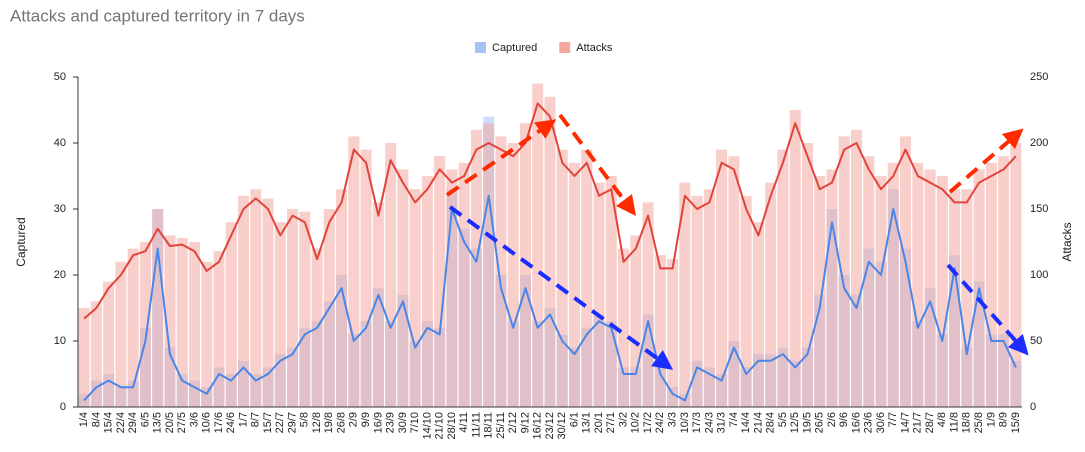  I want to click on x-tick-label: 2/6, so click(832, 419).